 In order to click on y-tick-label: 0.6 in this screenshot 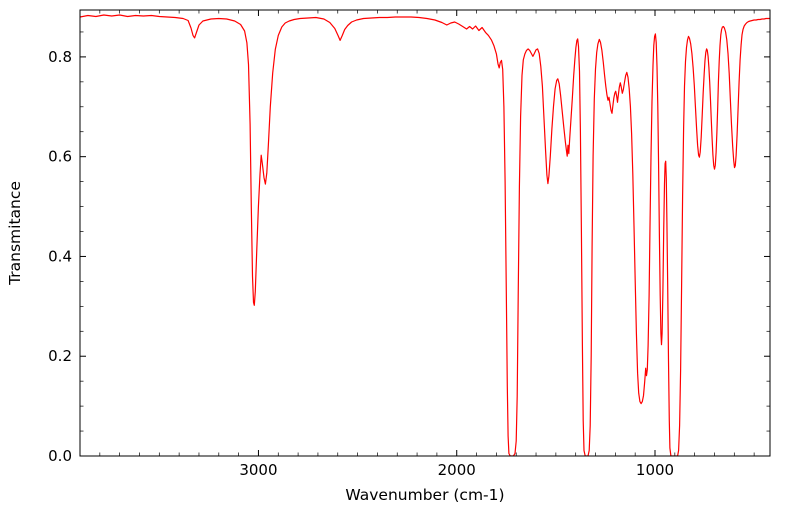, I will do `click(60, 157)`.